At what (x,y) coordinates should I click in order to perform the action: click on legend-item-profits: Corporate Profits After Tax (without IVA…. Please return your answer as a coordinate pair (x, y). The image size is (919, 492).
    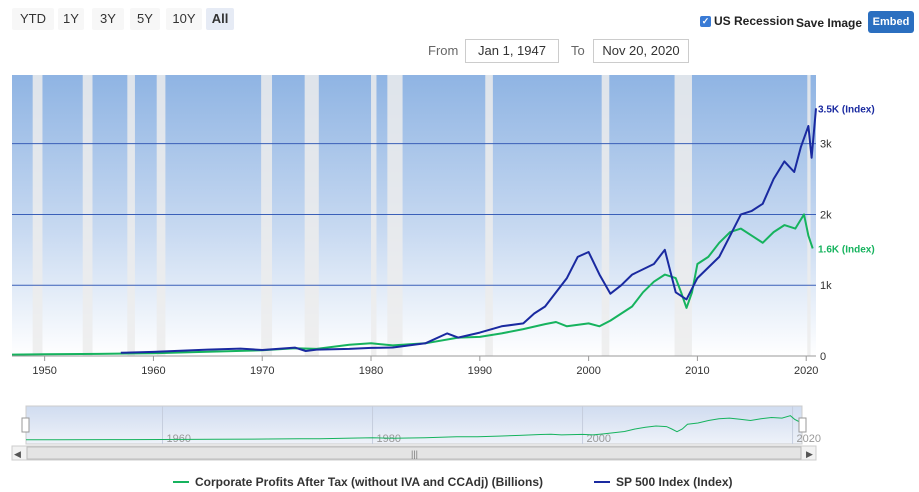
    Looking at the image, I should click on (358, 482).